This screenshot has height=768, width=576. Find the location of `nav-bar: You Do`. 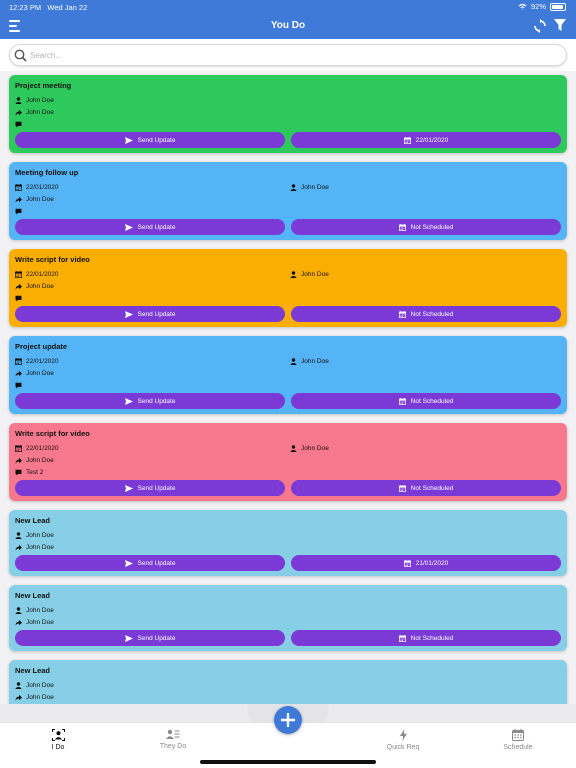

nav-bar: You Do is located at coordinates (288, 26).